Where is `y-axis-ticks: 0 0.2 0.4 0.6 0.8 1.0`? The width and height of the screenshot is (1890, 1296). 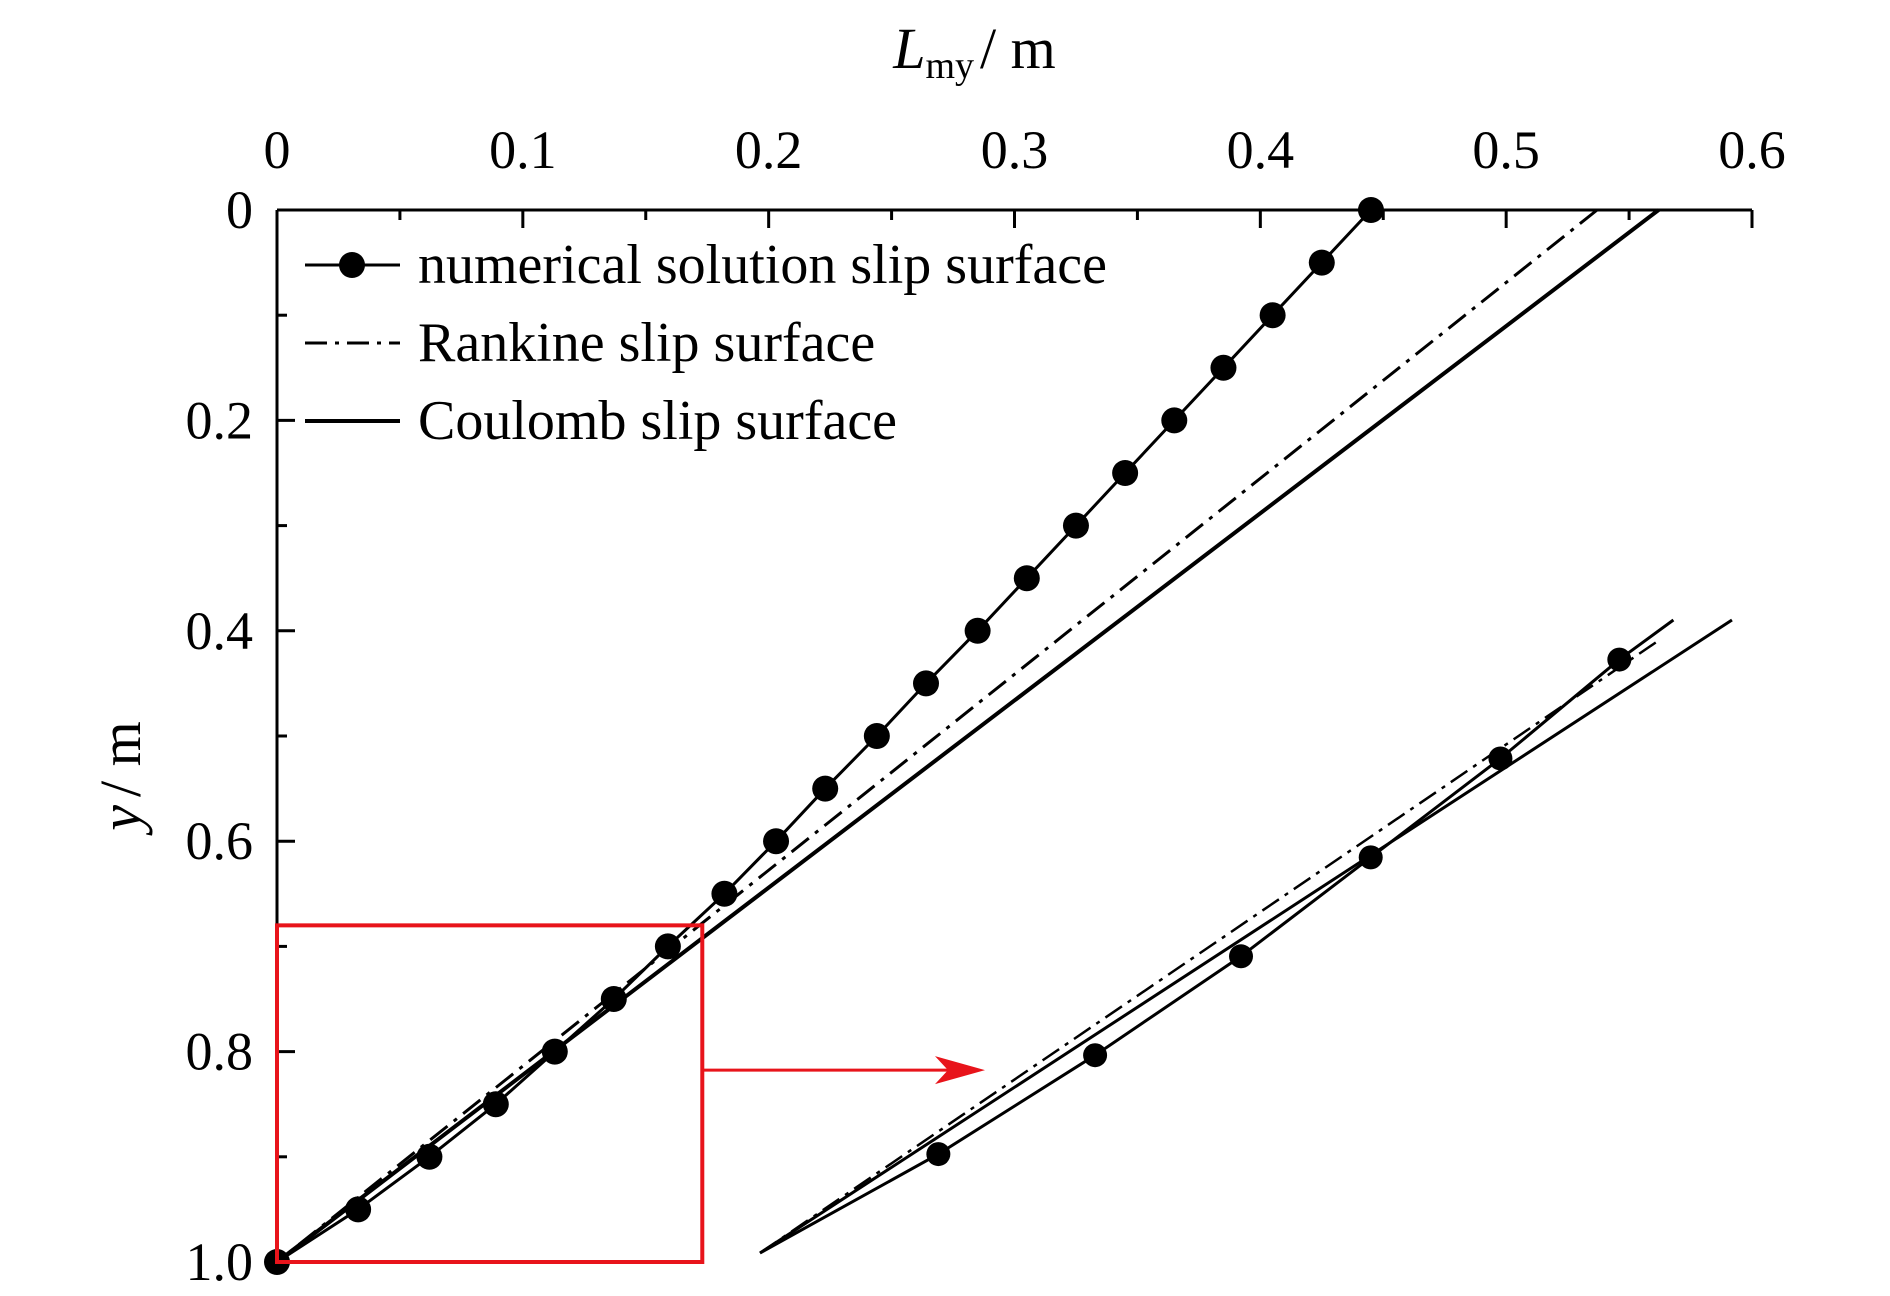 y-axis-ticks: 0 0.2 0.4 0.6 0.8 1.0 is located at coordinates (240, 736).